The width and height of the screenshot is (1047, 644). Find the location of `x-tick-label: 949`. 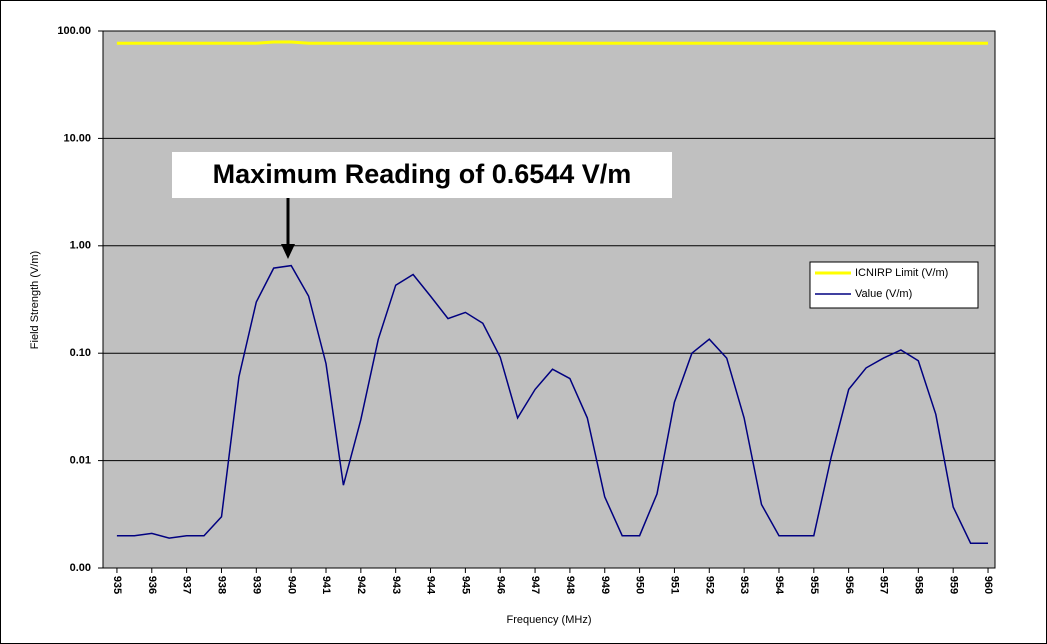

x-tick-label: 949 is located at coordinates (605, 585).